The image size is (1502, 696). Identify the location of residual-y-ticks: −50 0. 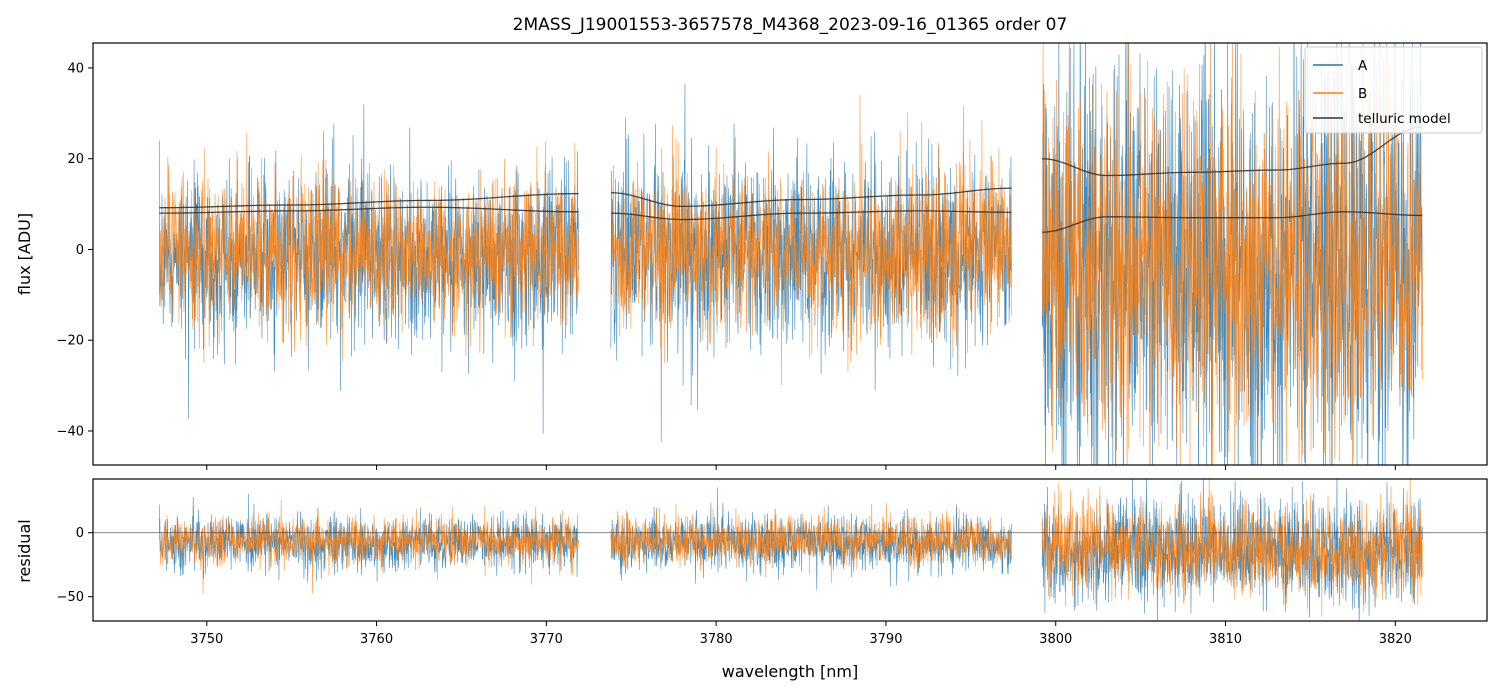
(75, 565).